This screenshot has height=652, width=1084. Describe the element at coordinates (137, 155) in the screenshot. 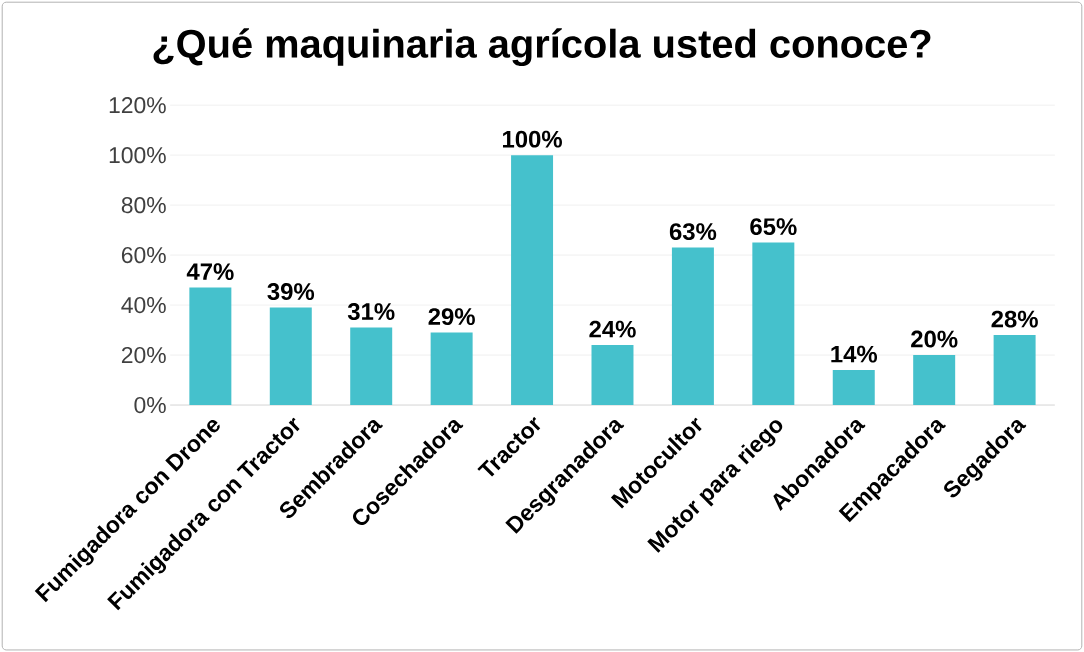

I see `y-tick-label: 100%` at that location.